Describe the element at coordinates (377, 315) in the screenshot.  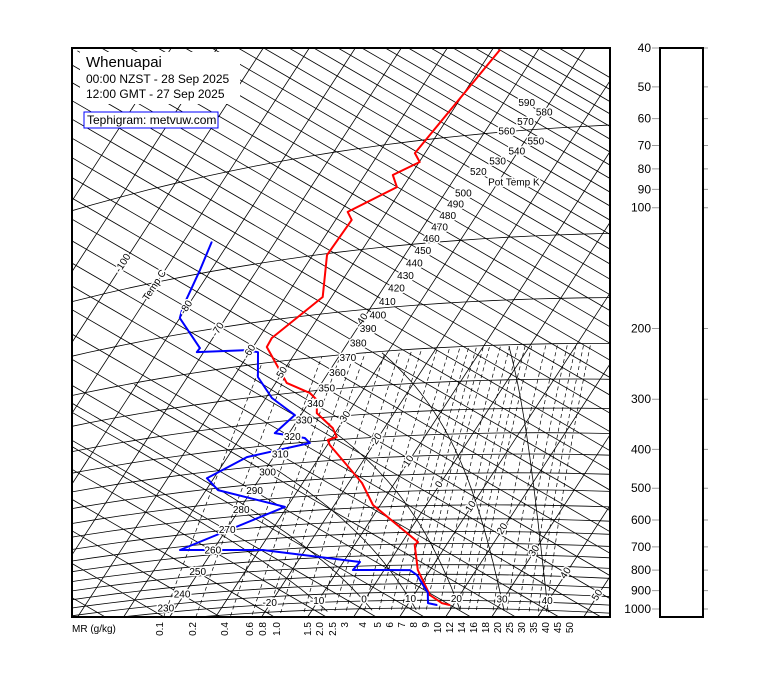
I see `isentrope-label: 400` at that location.